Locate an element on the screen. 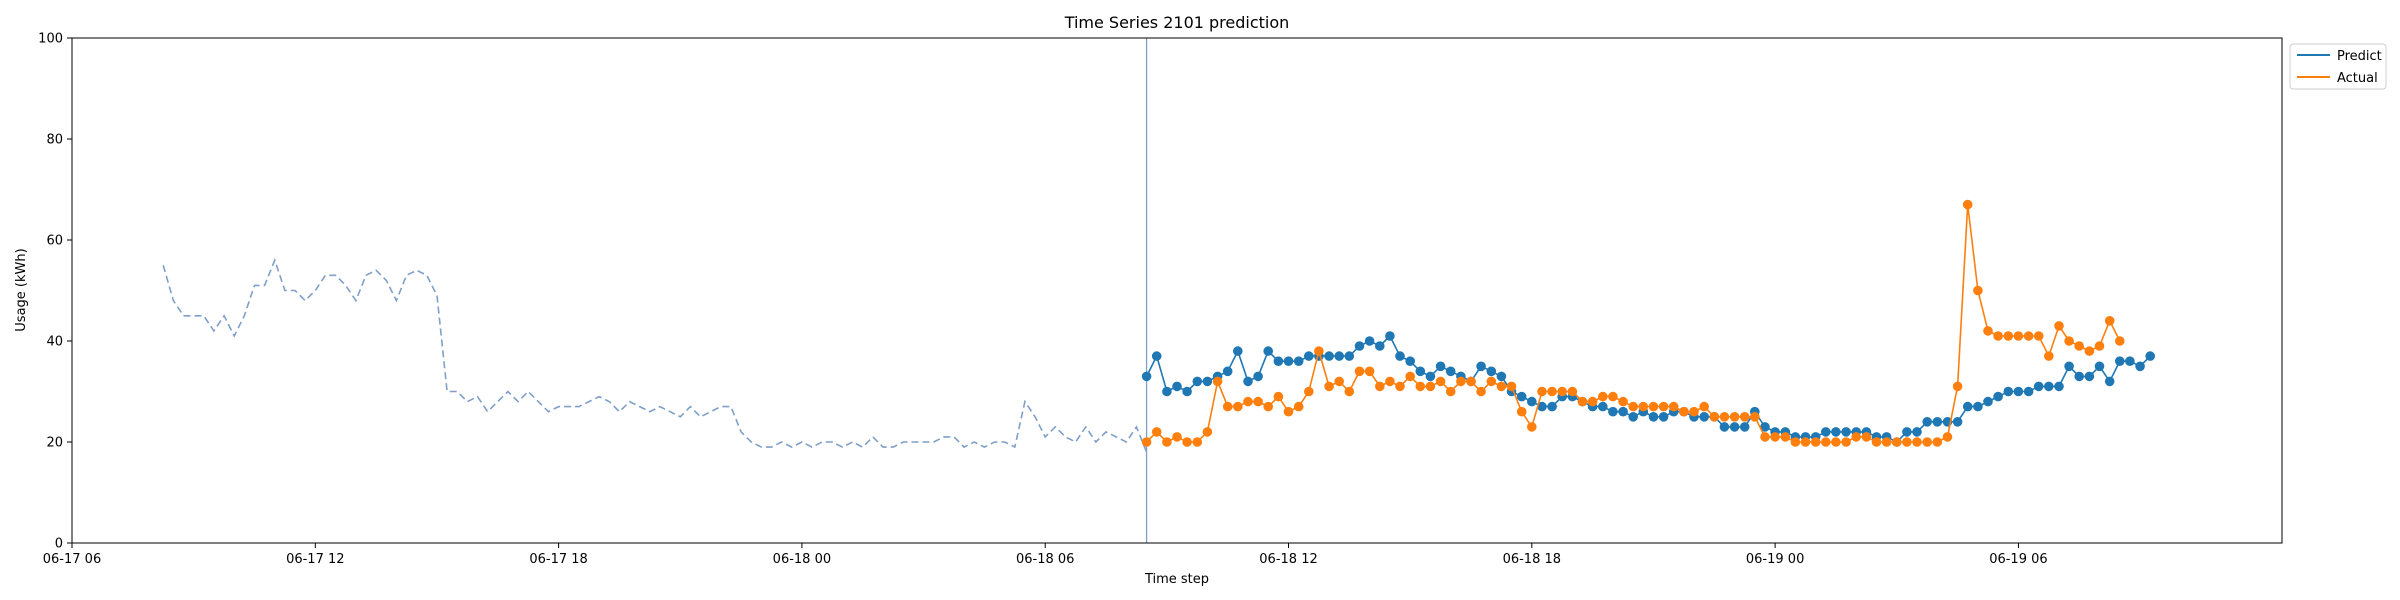 The image size is (2400, 600). x-tick-label: 06-17 06 is located at coordinates (72, 559).